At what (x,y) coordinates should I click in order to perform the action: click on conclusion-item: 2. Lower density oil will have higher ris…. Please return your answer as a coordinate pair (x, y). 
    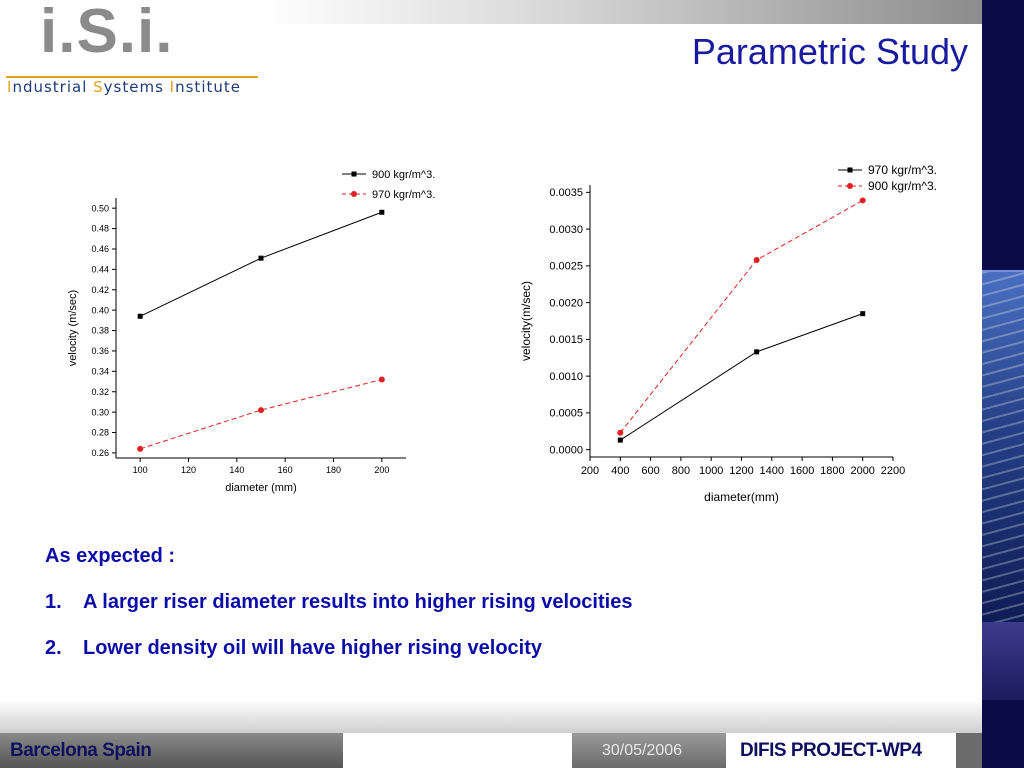
    Looking at the image, I should click on (338, 658).